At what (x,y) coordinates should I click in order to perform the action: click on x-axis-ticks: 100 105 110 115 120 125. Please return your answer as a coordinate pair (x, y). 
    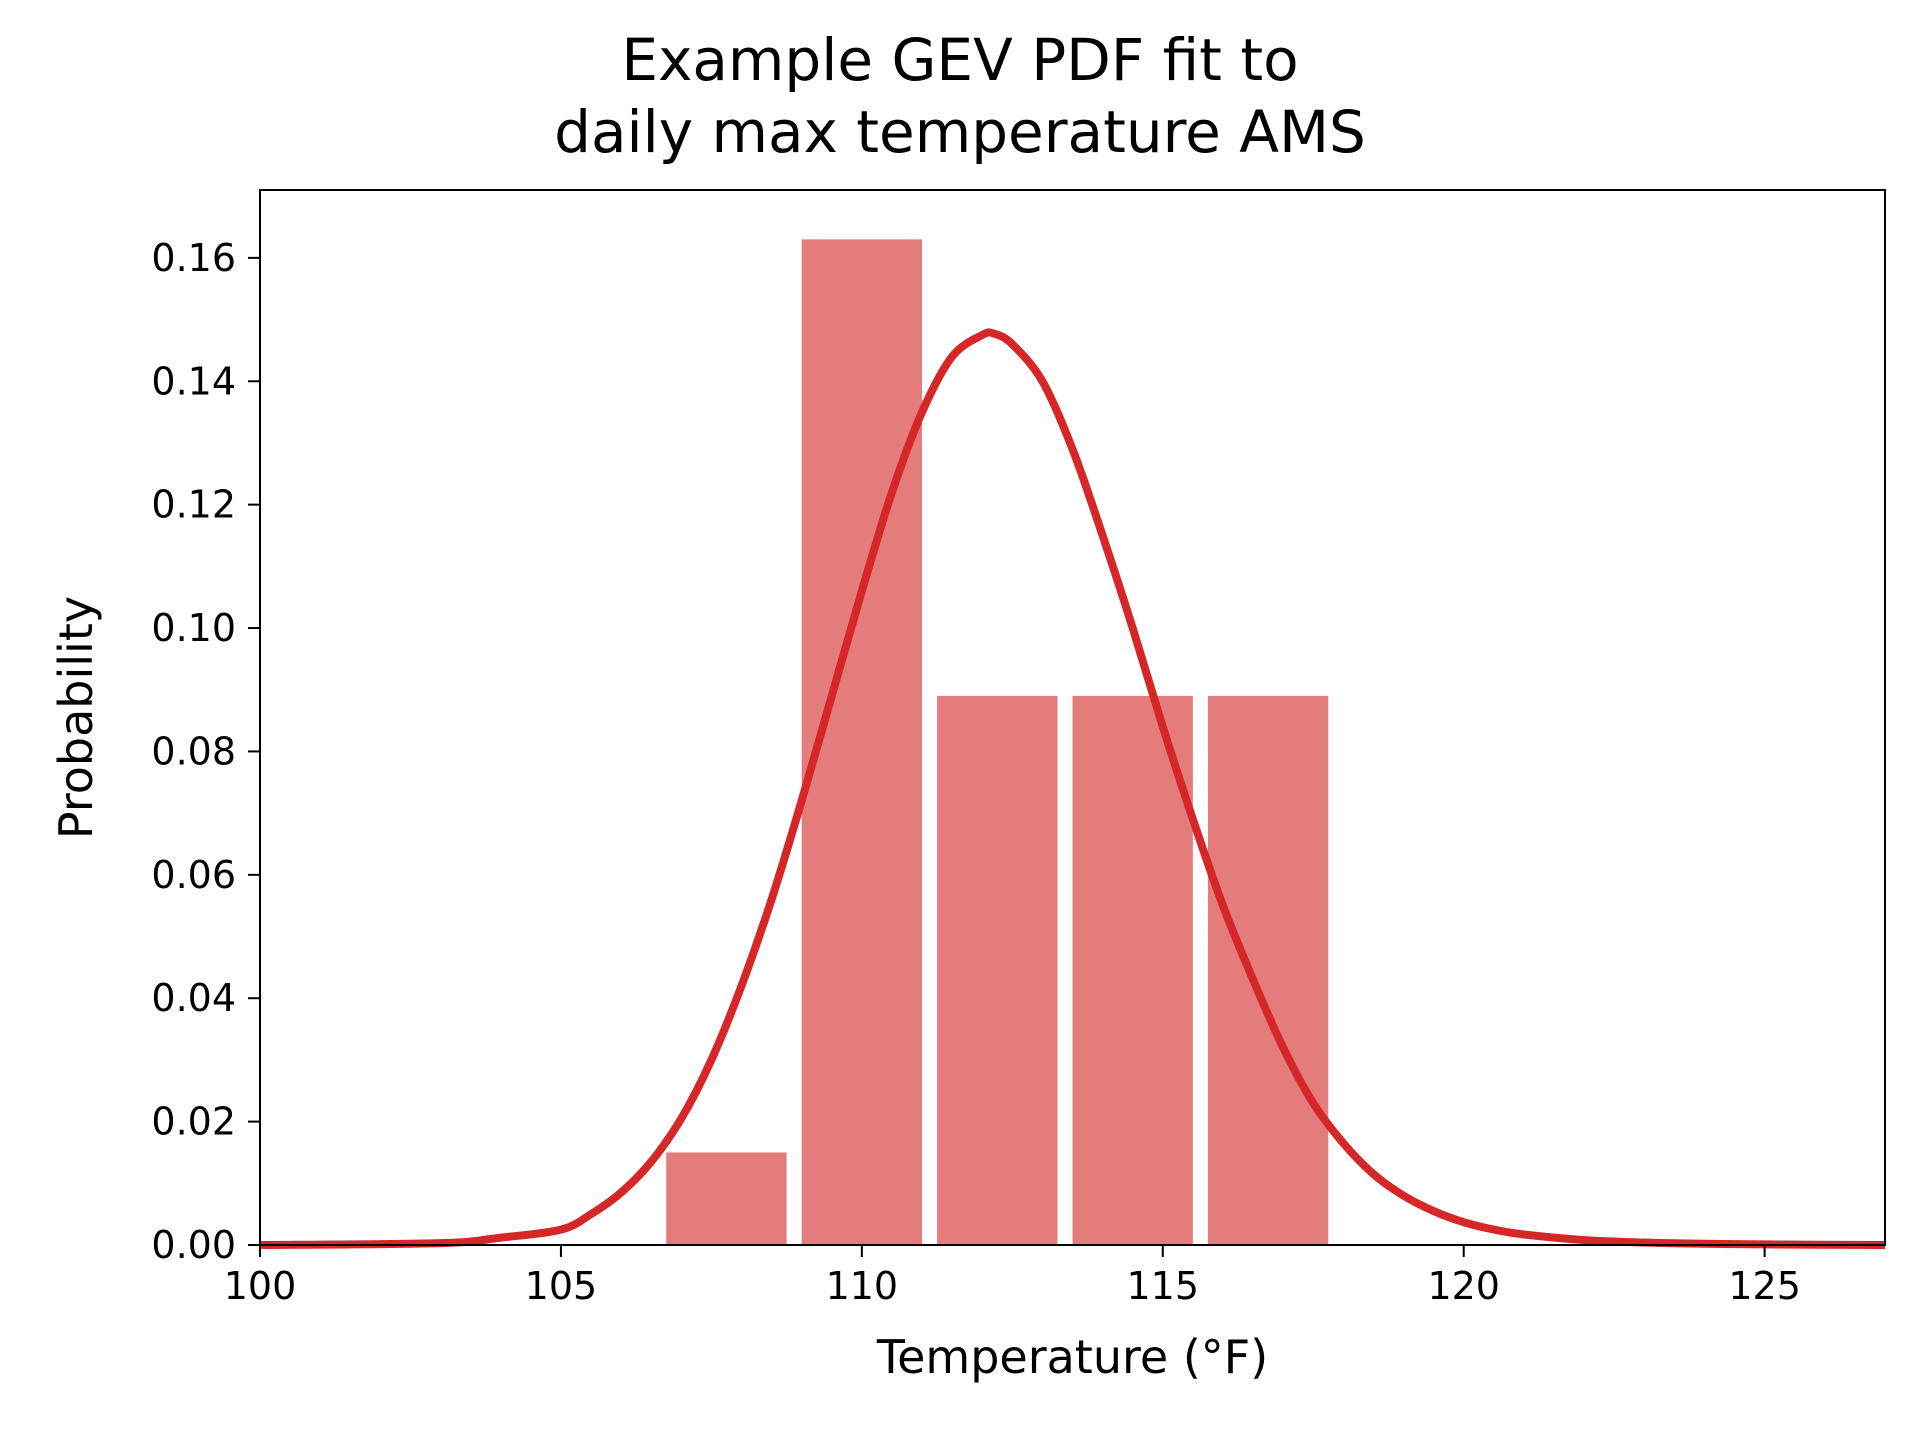
    Looking at the image, I should click on (1012, 1276).